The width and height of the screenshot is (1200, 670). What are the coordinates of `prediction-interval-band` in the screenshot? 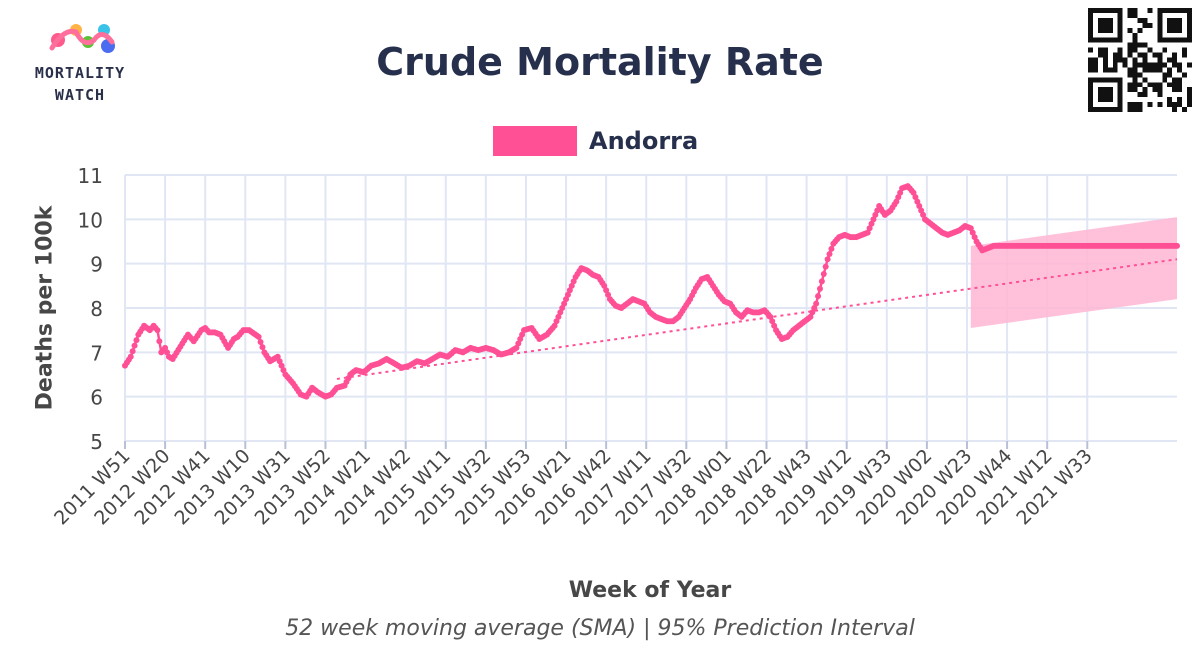 It's located at (1073, 272).